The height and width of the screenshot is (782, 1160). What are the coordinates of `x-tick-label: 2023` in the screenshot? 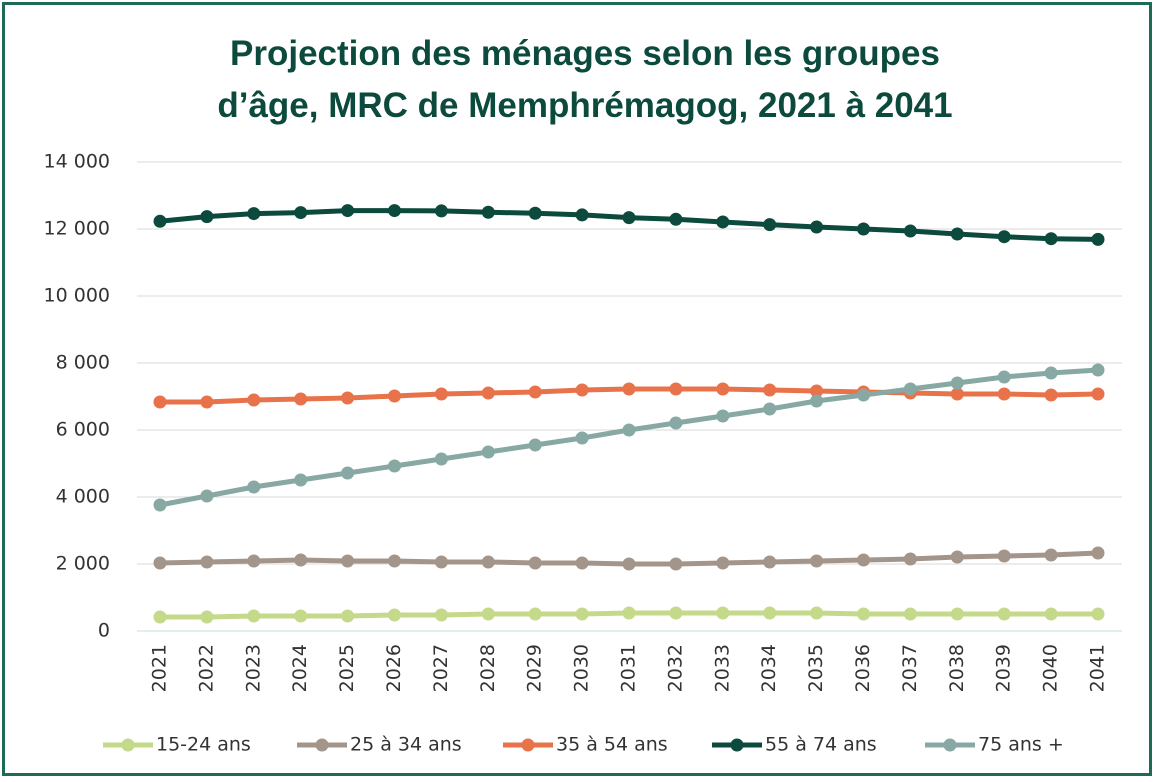 It's located at (253, 668).